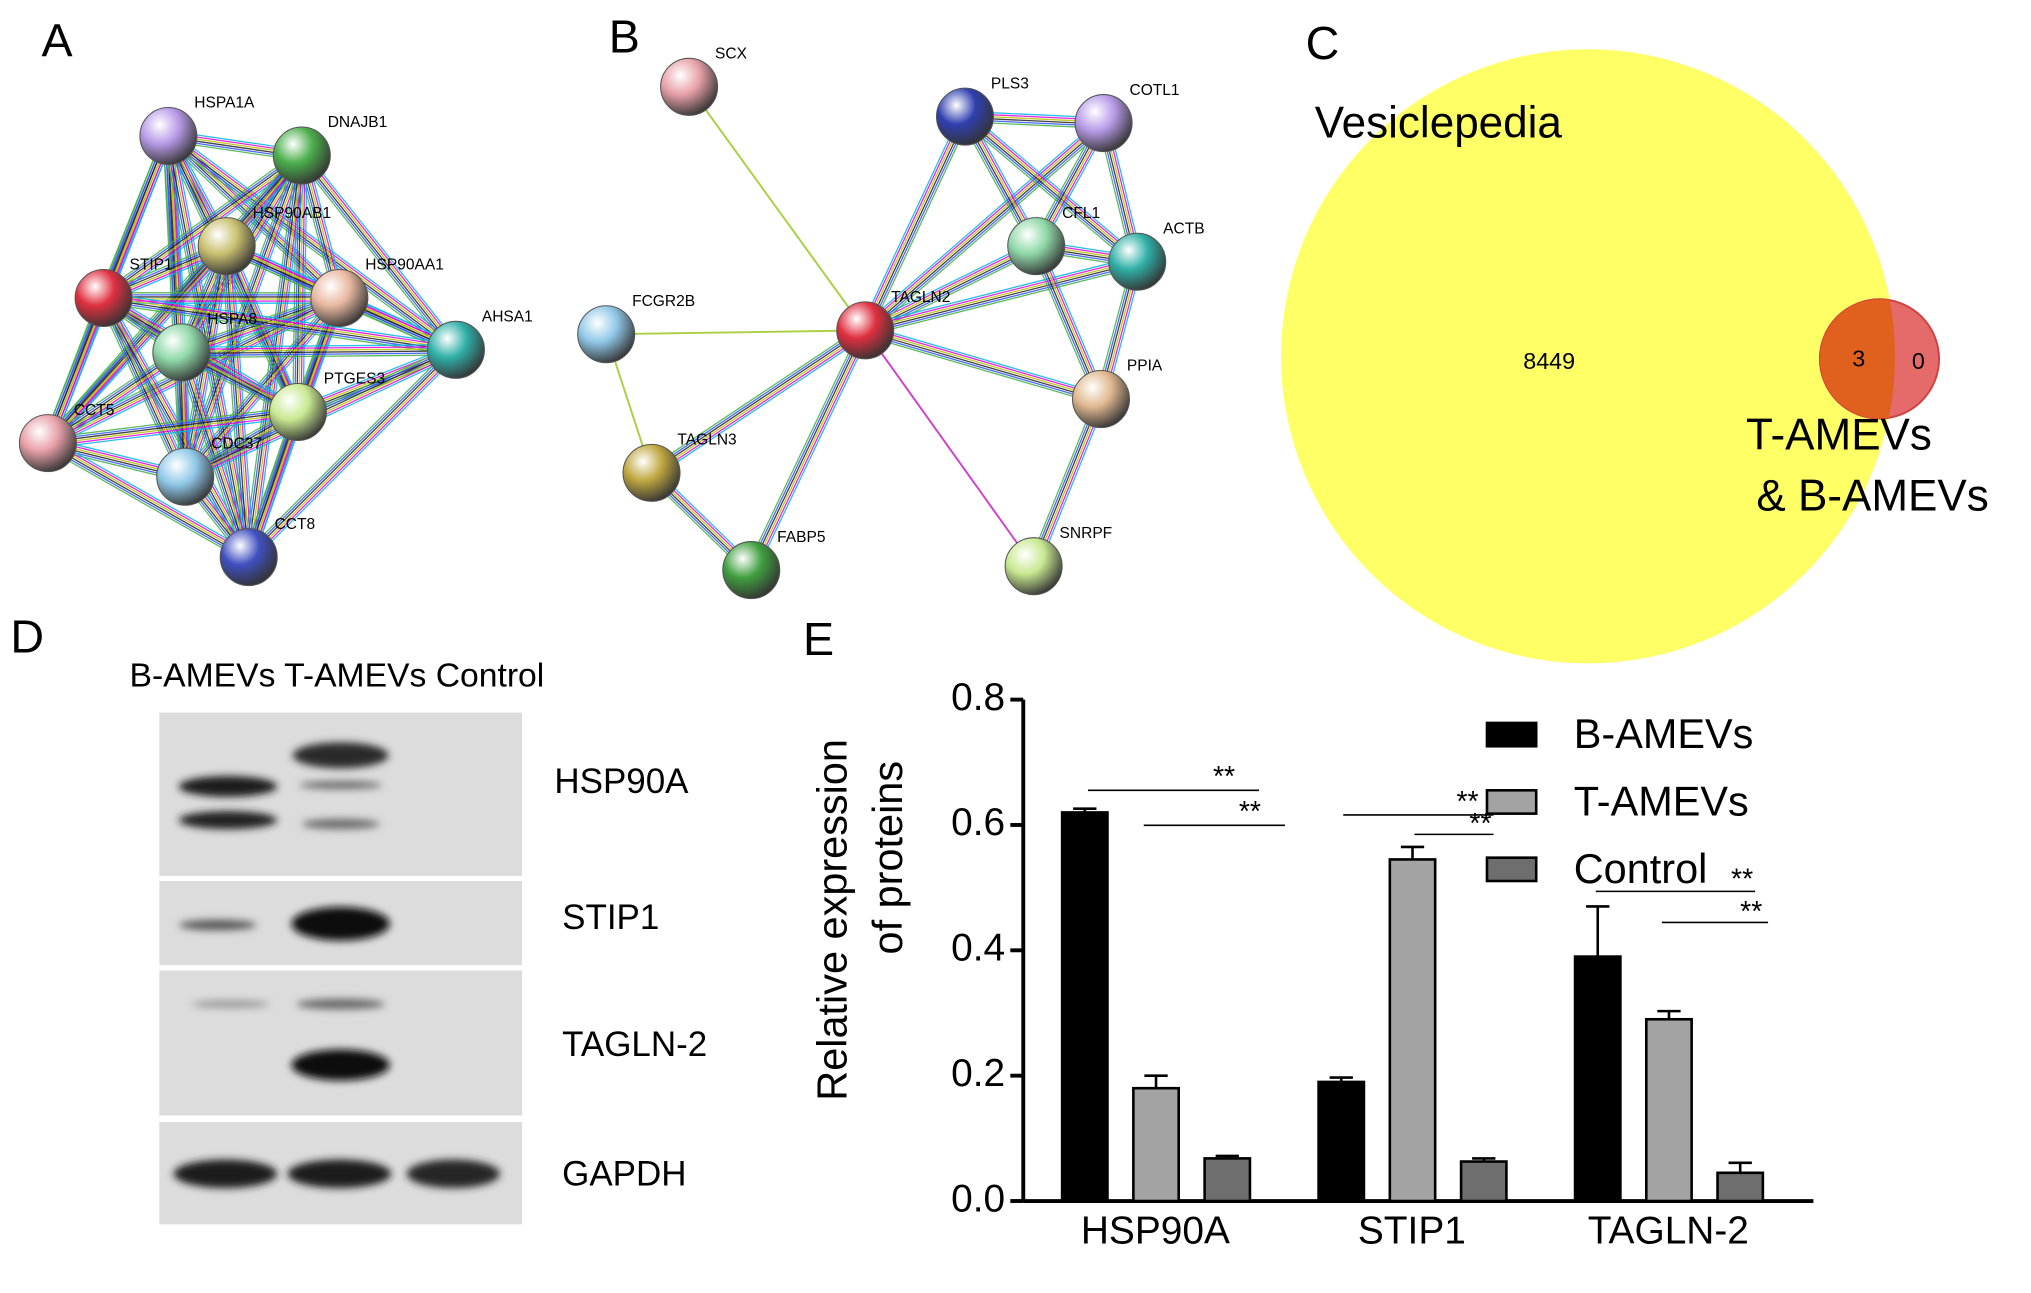 Image resolution: width=2031 pixels, height=1293 pixels. I want to click on node-label: CDC37, so click(236, 443).